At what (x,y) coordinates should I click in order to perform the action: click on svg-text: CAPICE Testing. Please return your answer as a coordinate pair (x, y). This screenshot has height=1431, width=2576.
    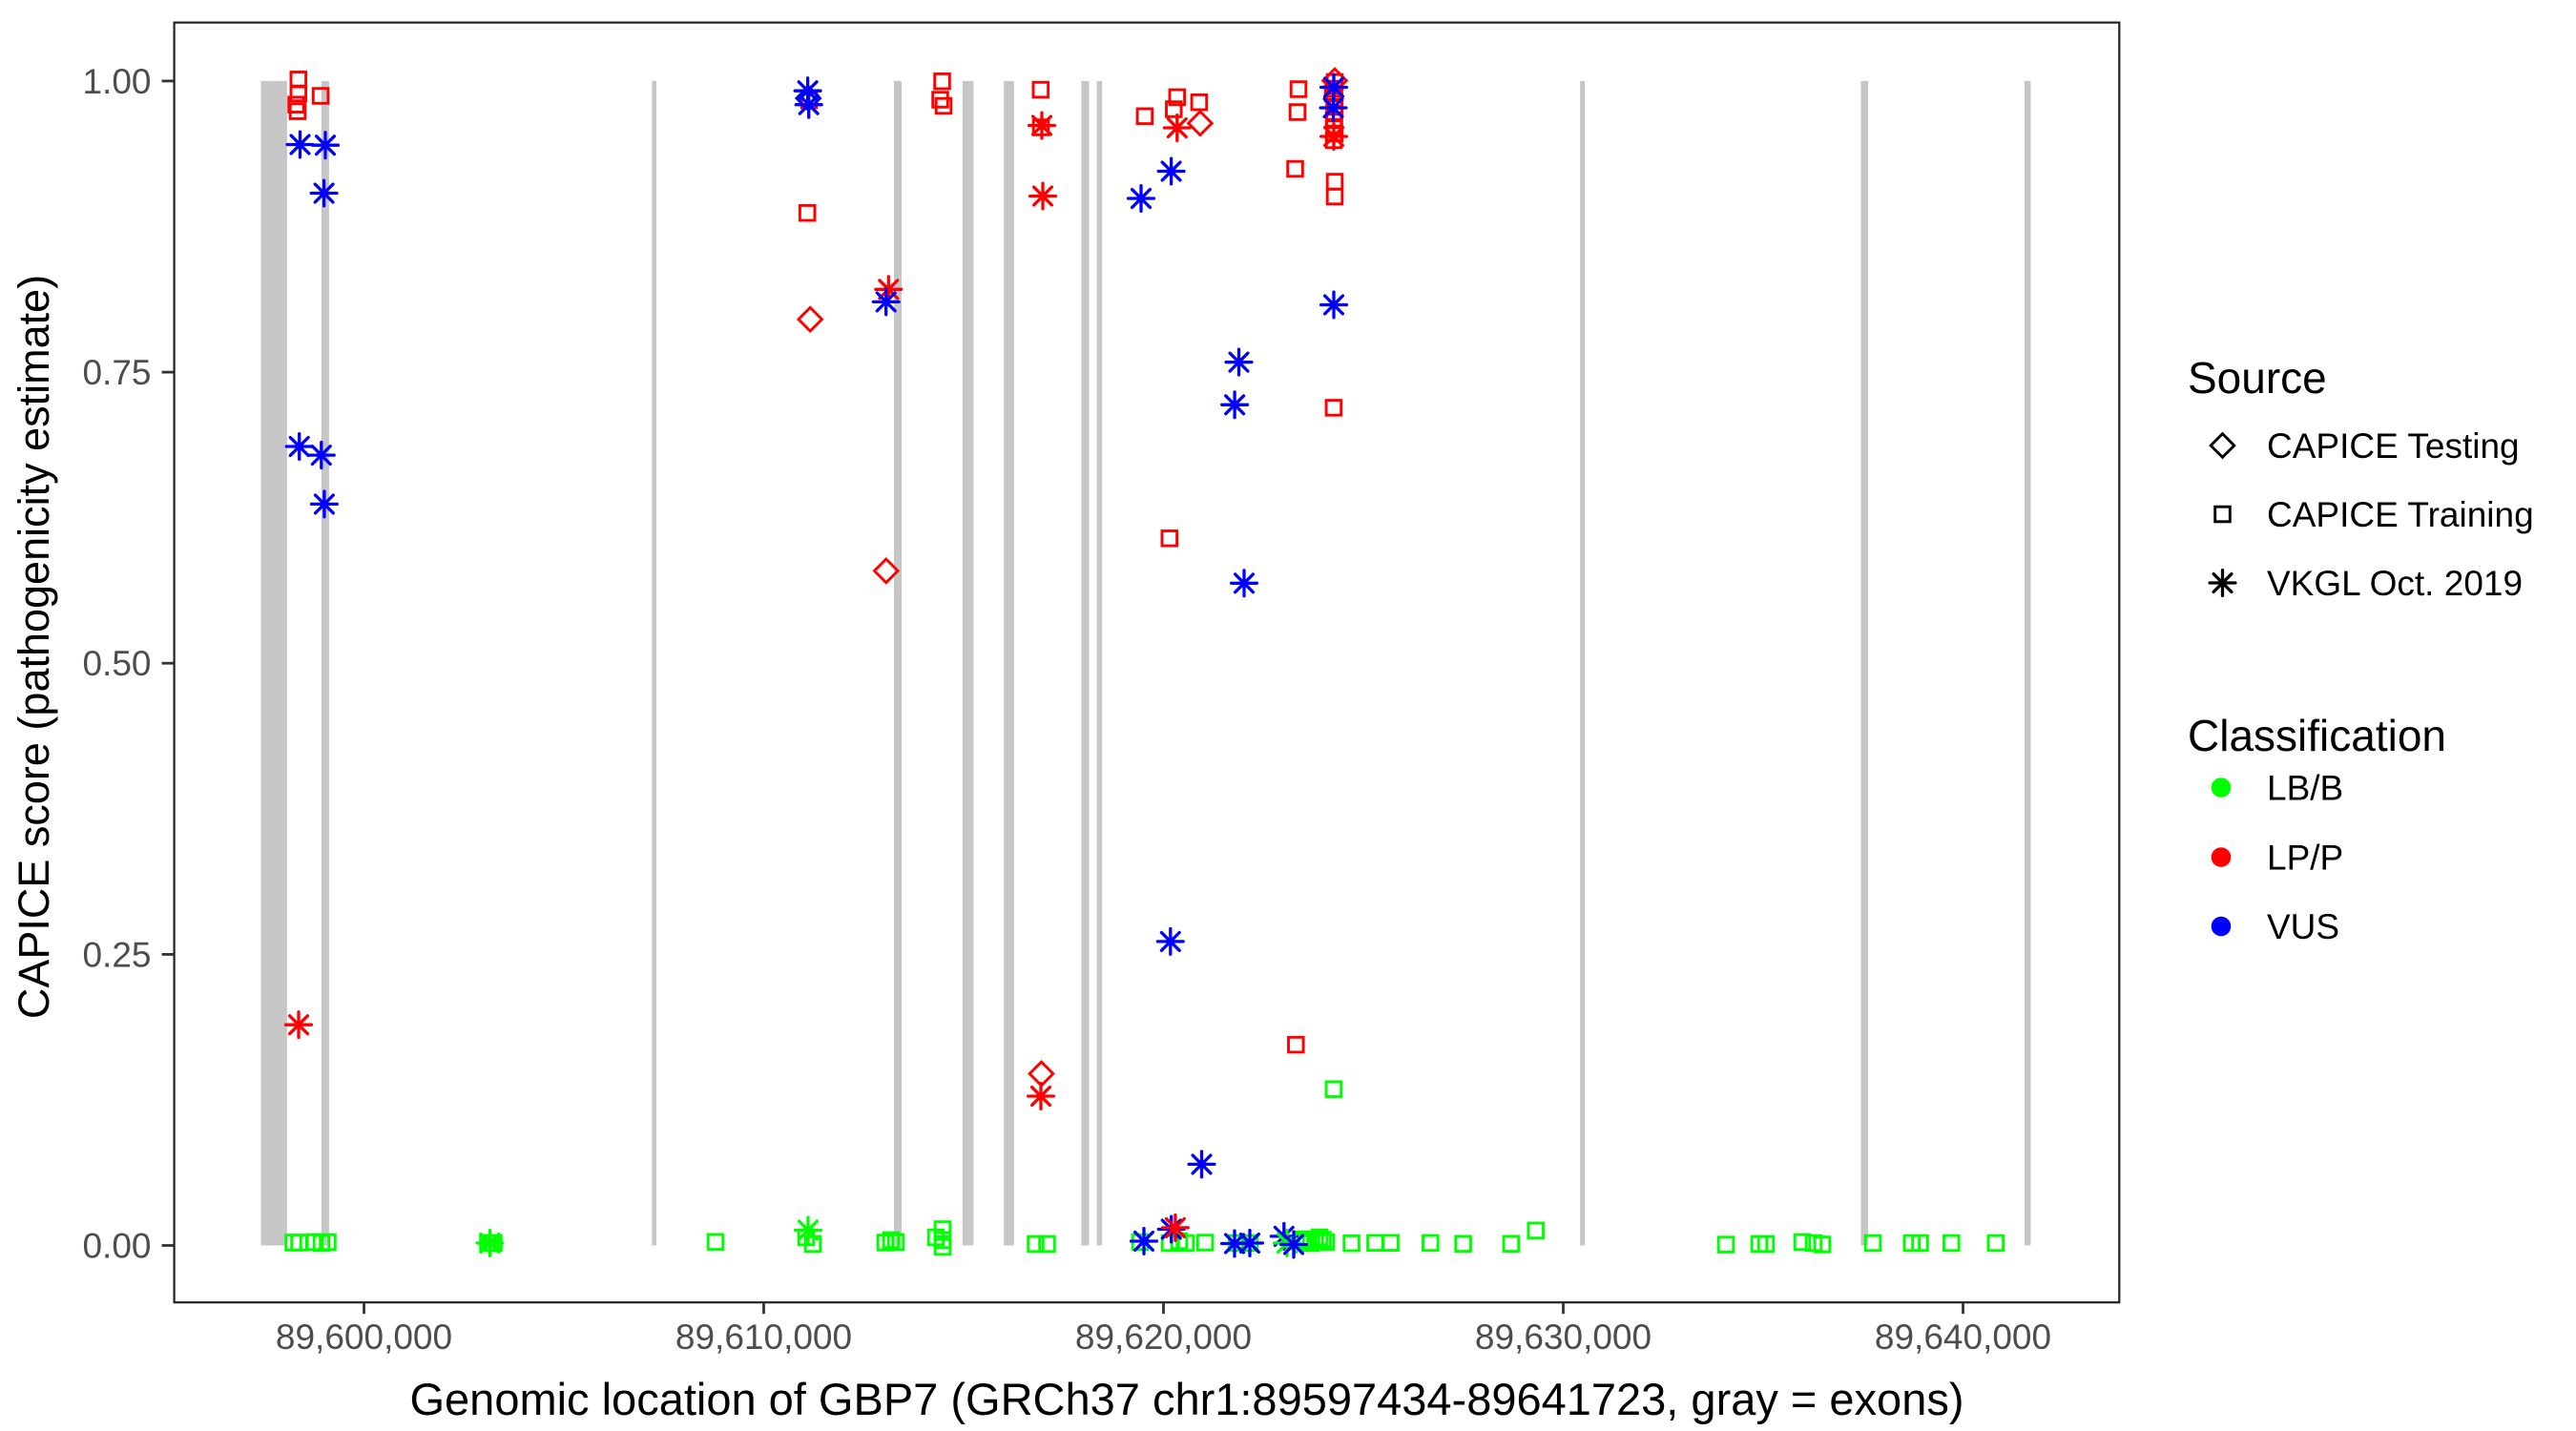
    Looking at the image, I should click on (2393, 446).